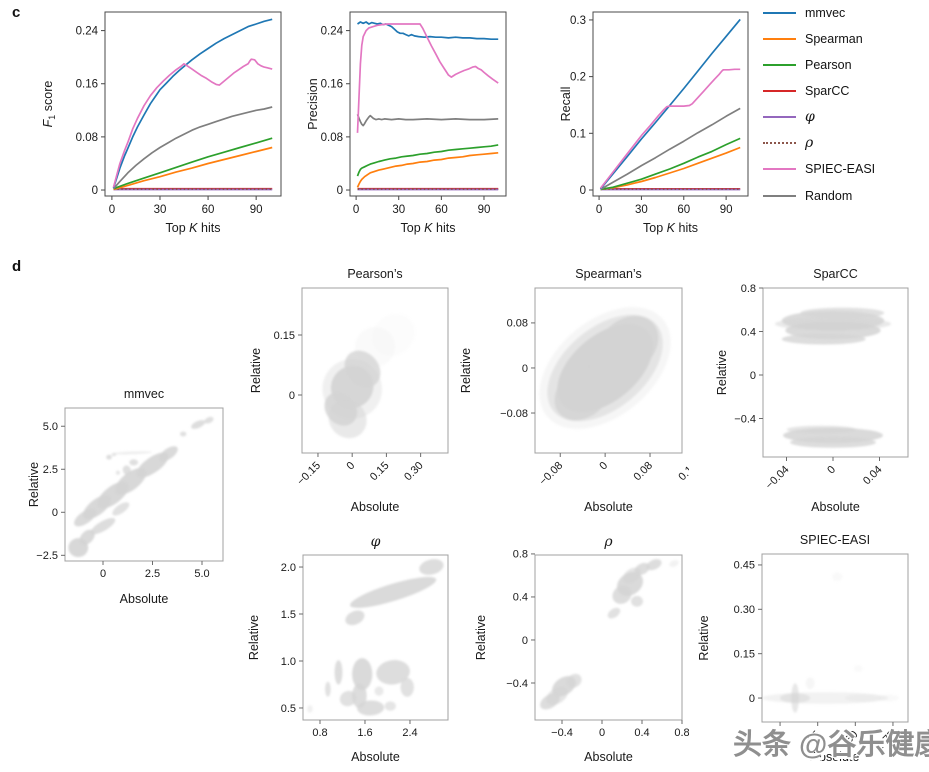 This screenshot has height=772, width=929. Describe the element at coordinates (201, 574) in the screenshot. I see `x-tick-label: 5.0` at that location.